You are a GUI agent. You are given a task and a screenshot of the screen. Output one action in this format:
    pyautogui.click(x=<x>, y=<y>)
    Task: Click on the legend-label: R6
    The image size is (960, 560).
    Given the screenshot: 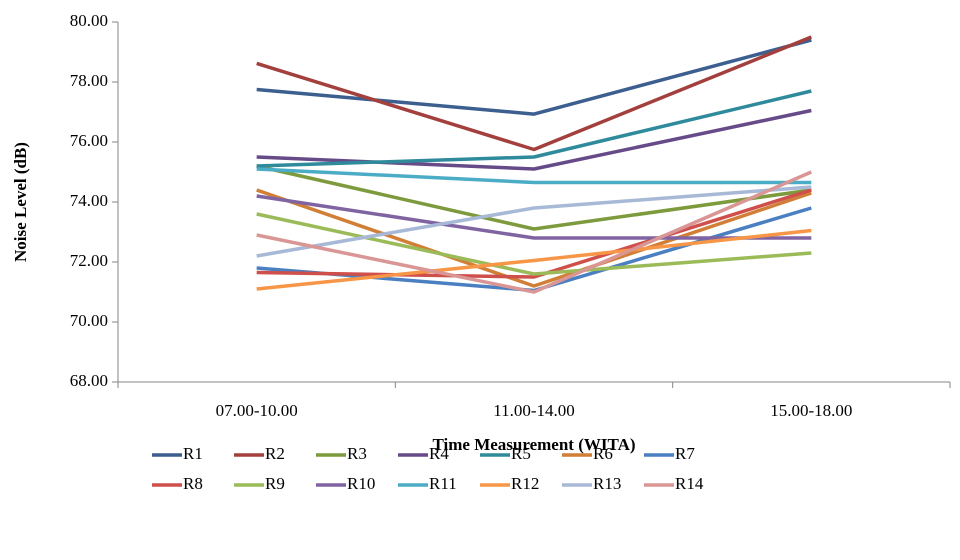 What is the action you would take?
    pyautogui.click(x=603, y=453)
    